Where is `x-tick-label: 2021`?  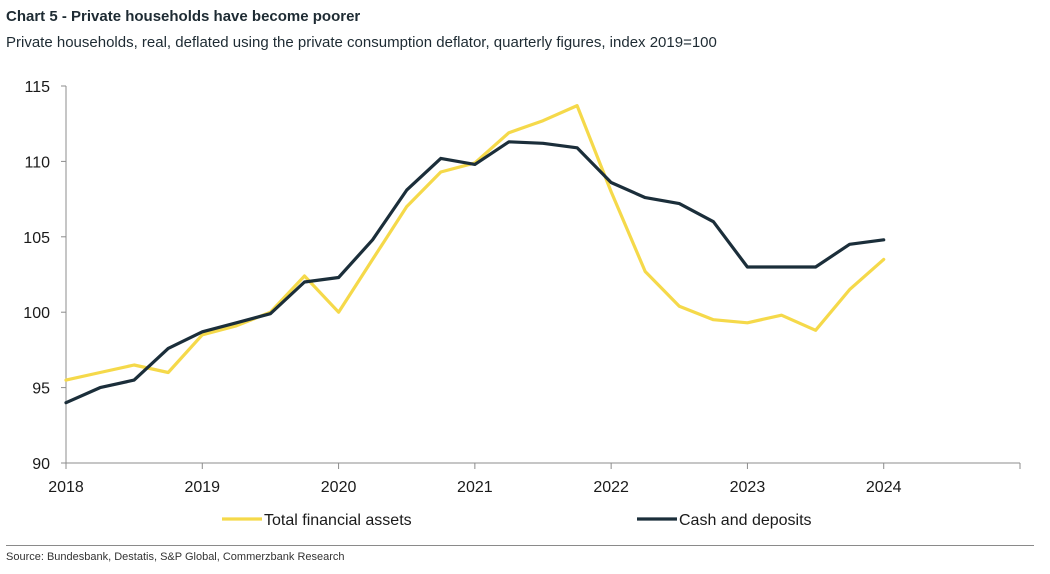
x-tick-label: 2021 is located at coordinates (475, 487).